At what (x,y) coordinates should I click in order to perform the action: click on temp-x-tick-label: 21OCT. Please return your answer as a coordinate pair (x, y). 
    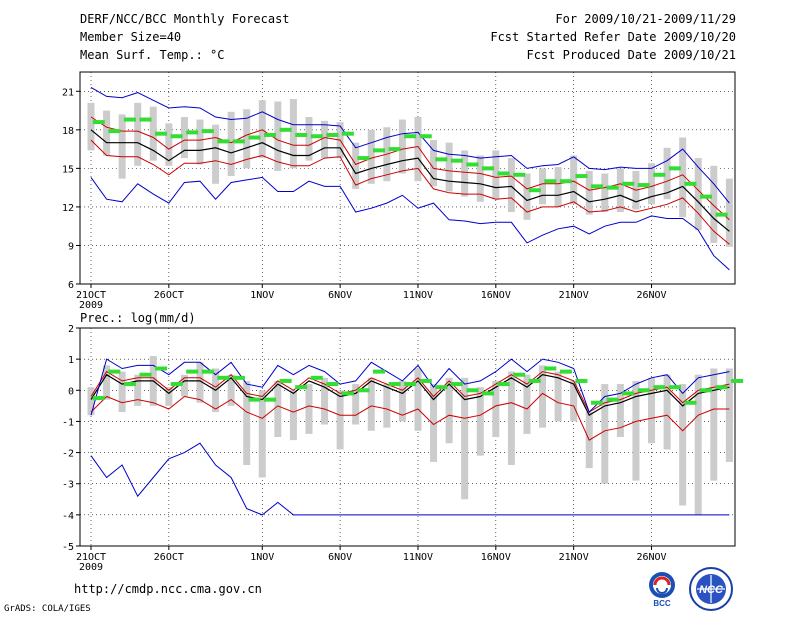
    Looking at the image, I should click on (91, 295).